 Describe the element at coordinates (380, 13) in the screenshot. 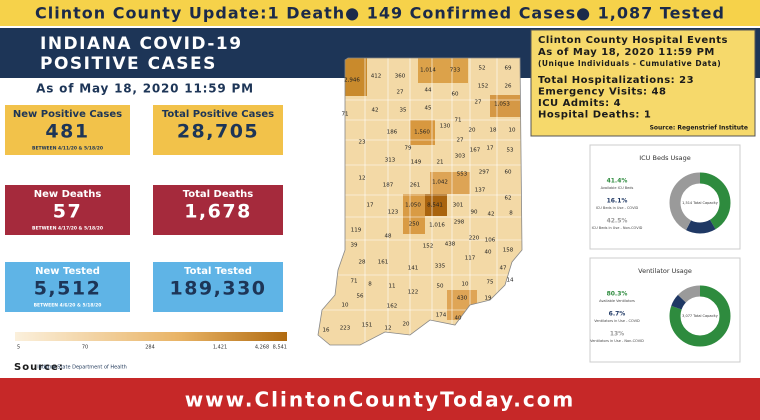

I see `header-bar` at that location.